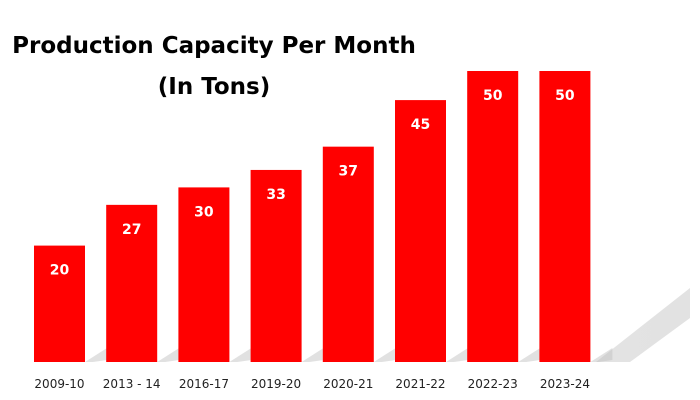  I want to click on x-tick-label: 2009-10, so click(59, 384).